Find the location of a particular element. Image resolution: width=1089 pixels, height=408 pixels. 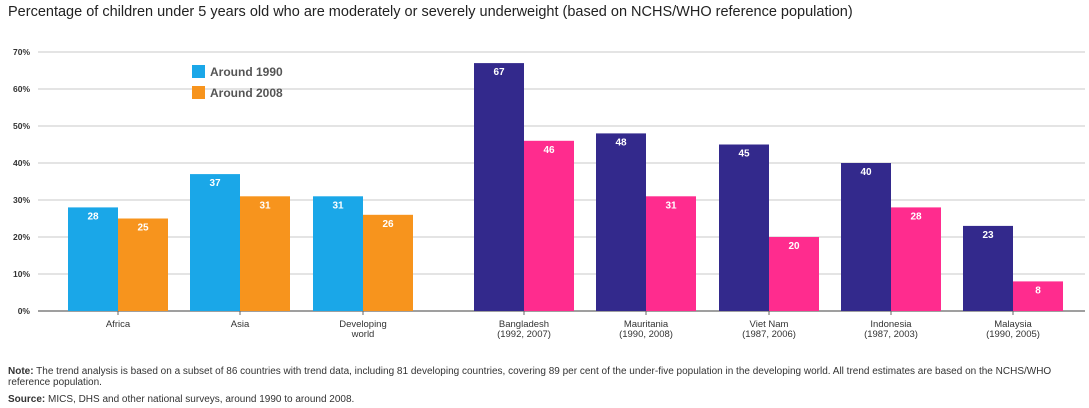

data-label: 37 is located at coordinates (215, 183).